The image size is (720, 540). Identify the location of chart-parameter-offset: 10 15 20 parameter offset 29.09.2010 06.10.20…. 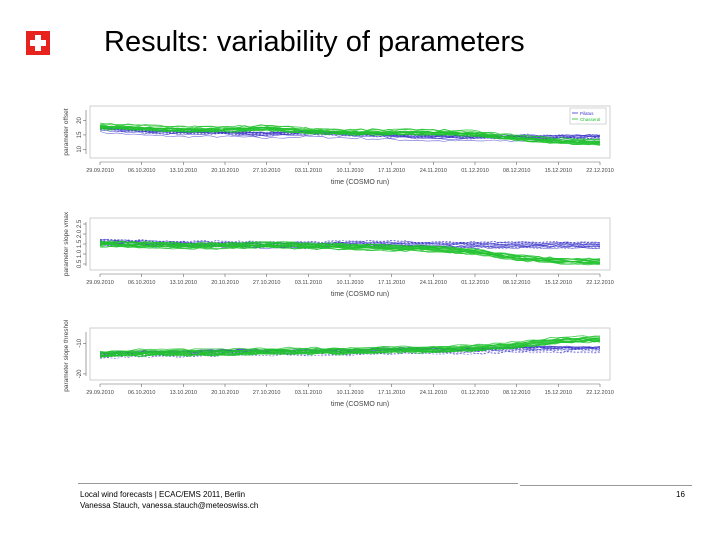
(338, 148).